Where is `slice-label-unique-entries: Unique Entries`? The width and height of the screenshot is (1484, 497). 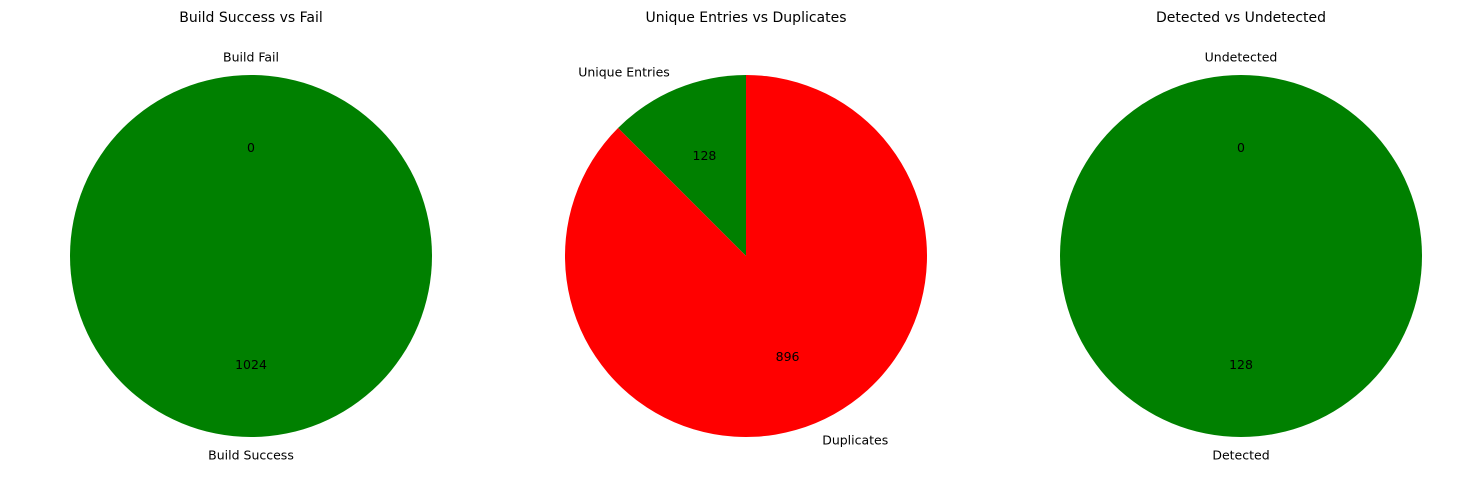 slice-label-unique-entries: Unique Entries is located at coordinates (624, 72).